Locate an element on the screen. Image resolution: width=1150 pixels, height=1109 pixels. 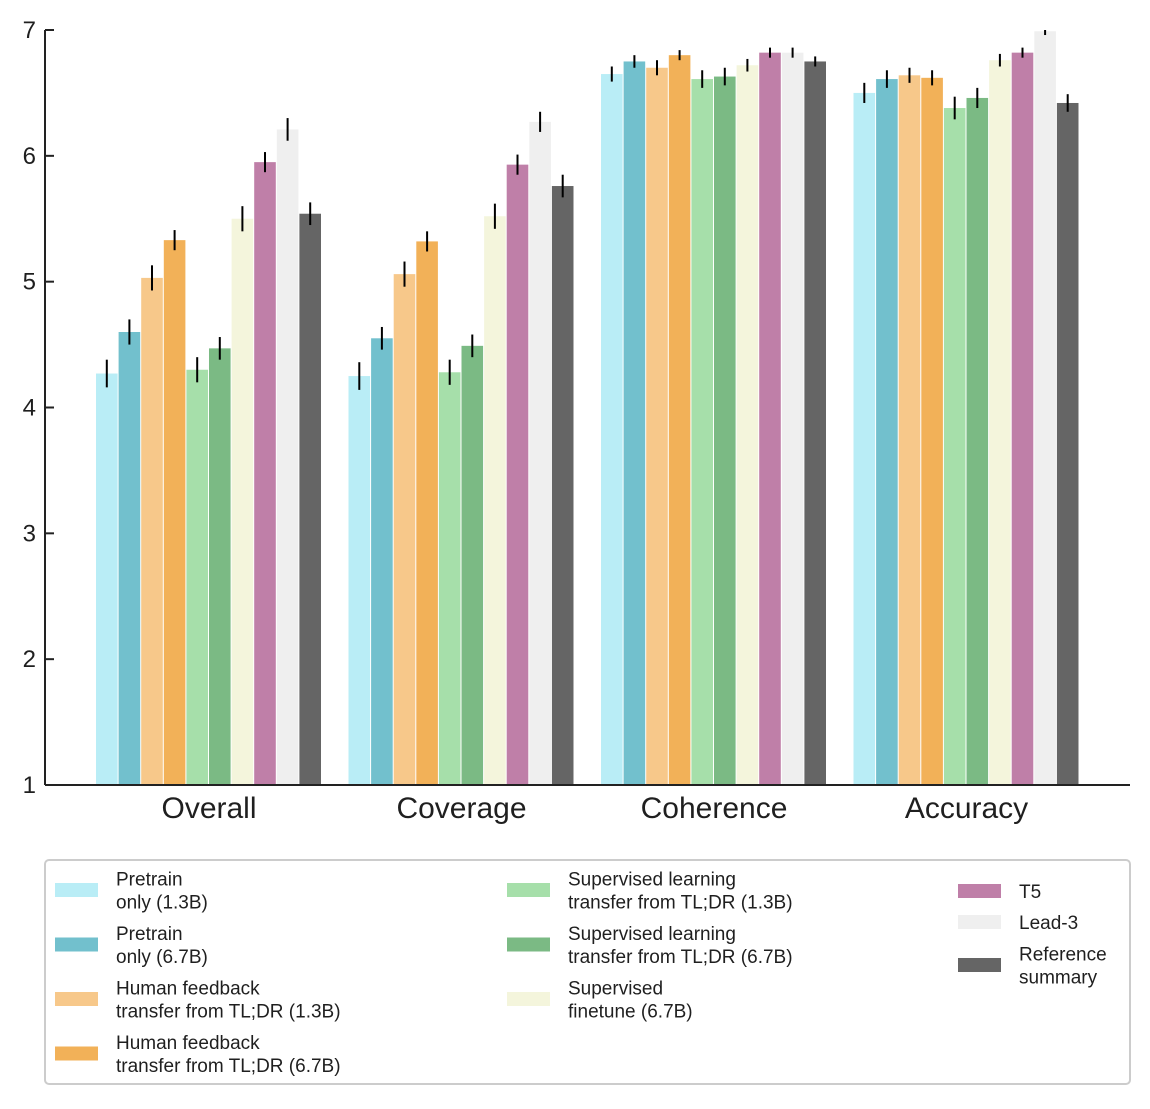
bar-coherence-human-feedback-transfer-from-tl-dr-6-7b is located at coordinates (679, 420).